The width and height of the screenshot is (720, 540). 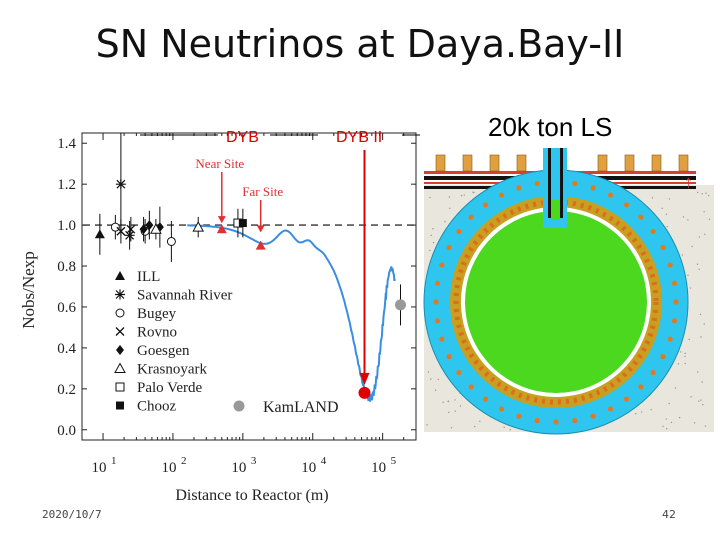 I want to click on data-point-far-site, so click(x=260, y=245).